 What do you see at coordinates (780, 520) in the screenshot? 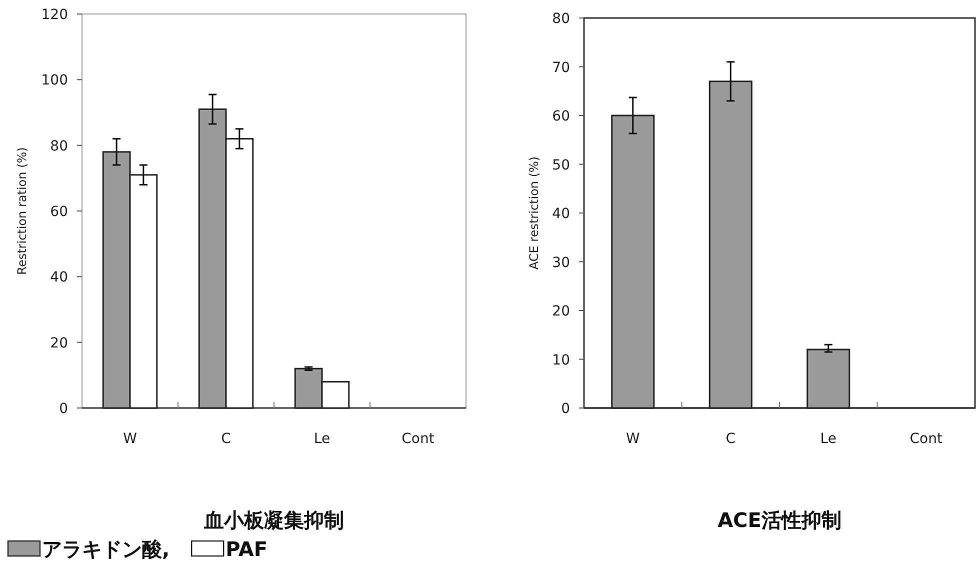
I see `text: ACE活性抑制` at bounding box center [780, 520].